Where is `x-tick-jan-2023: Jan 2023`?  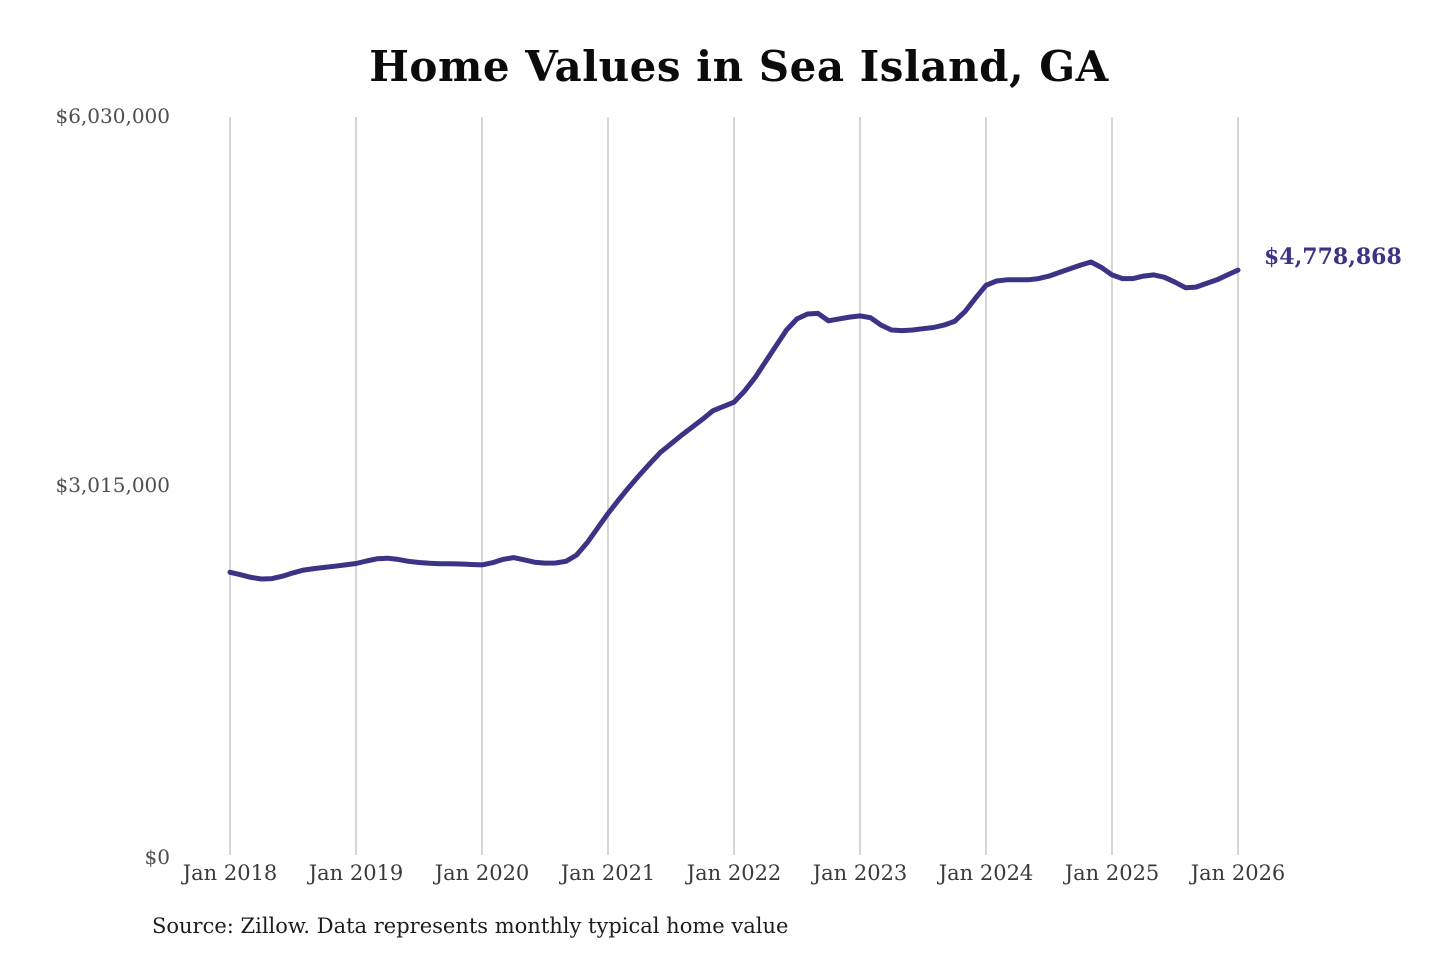
x-tick-jan-2023: Jan 2023 is located at coordinates (860, 873).